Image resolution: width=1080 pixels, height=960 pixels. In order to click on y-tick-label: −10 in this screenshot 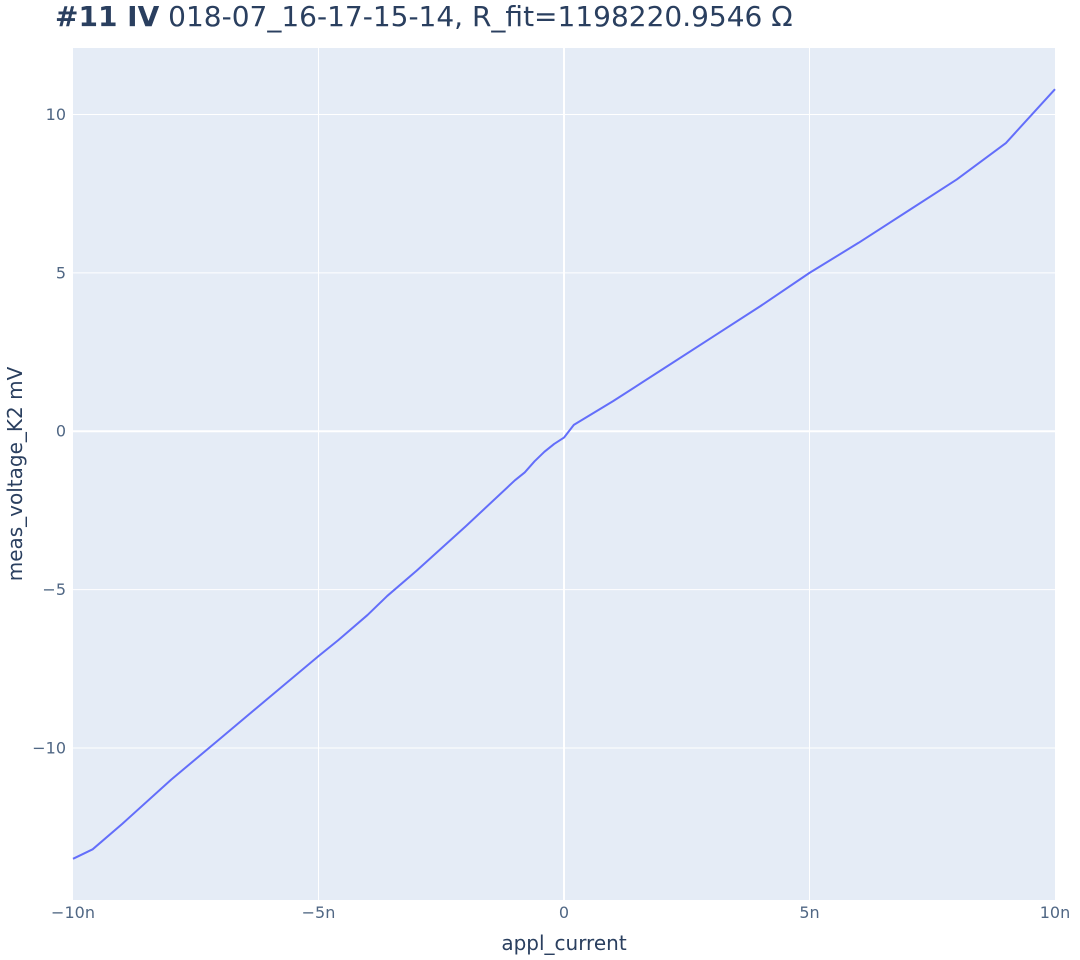, I will do `click(49, 747)`.